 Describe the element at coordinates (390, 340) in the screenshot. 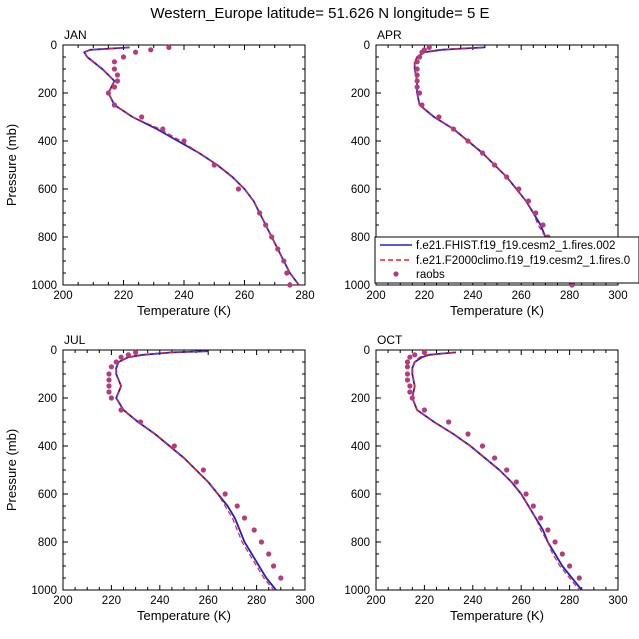

I see `panel-label: OCT` at that location.